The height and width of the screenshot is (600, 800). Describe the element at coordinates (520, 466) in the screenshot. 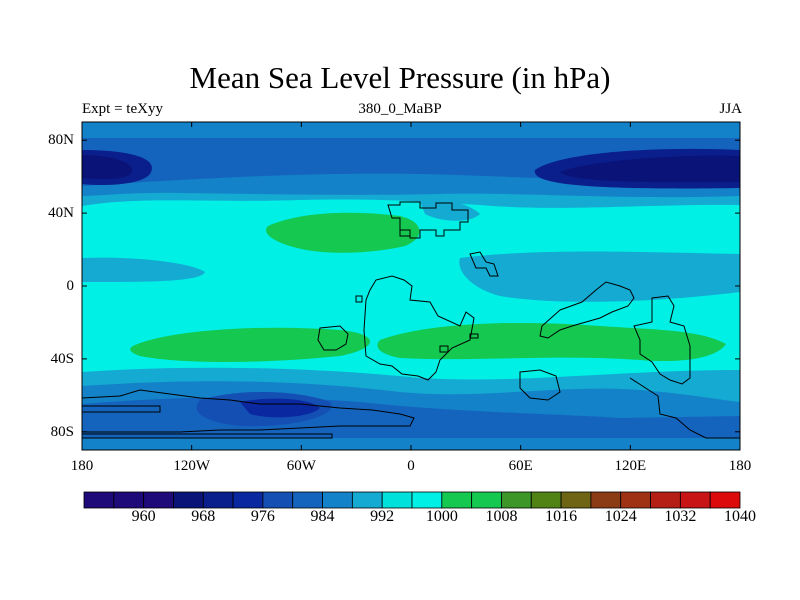

I see `x-tick-label: 60E` at that location.